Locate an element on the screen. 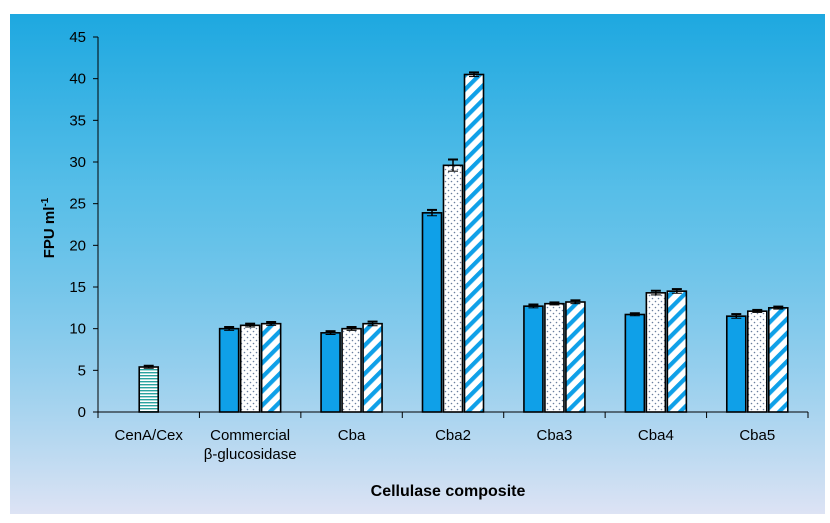  x-tick-label-line: Cba2 is located at coordinates (453, 435).